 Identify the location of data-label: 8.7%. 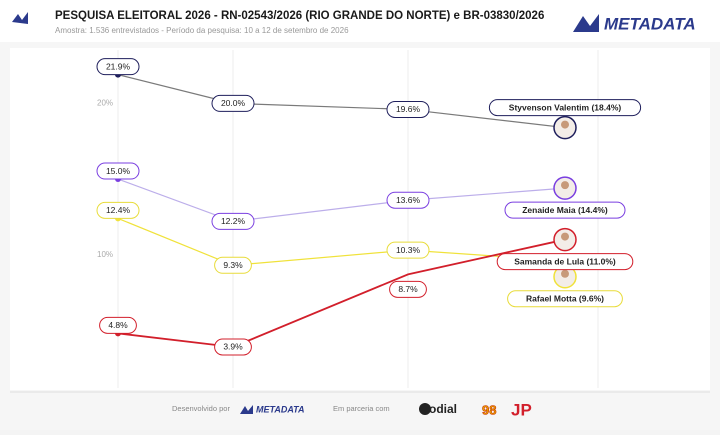
(408, 289).